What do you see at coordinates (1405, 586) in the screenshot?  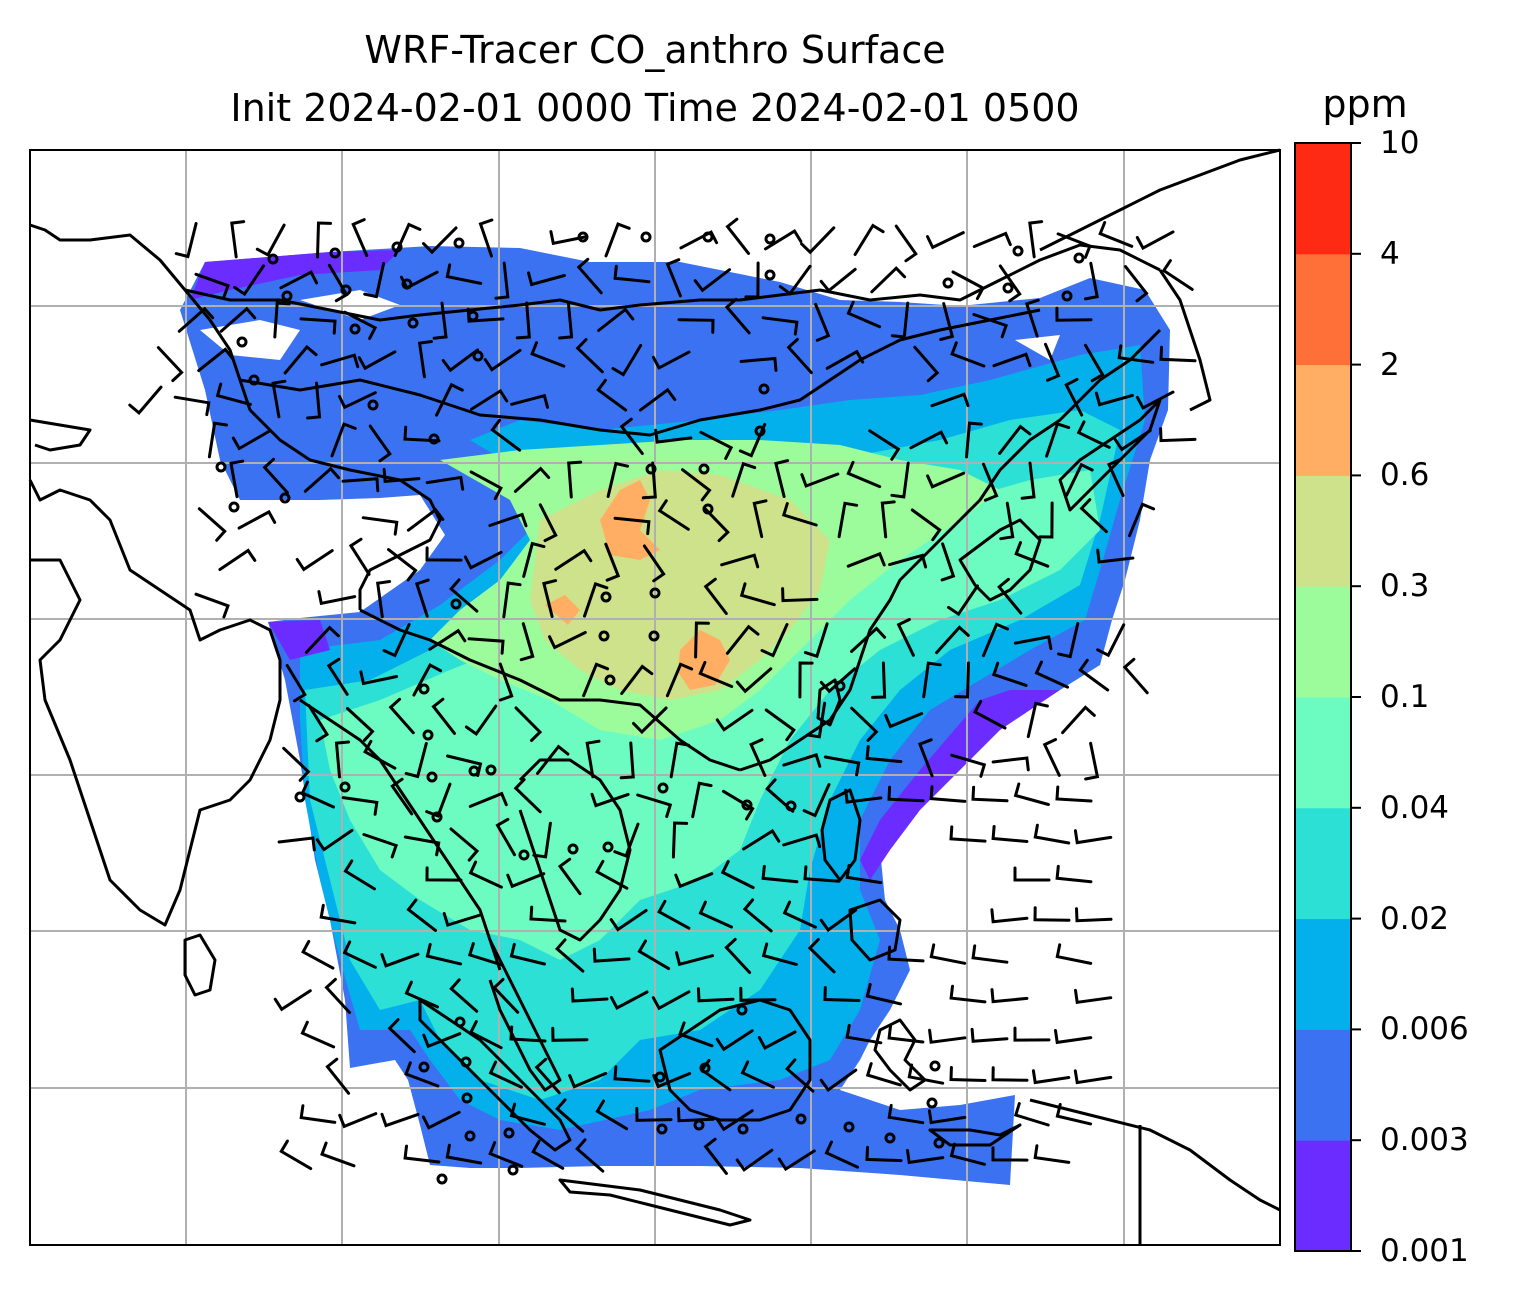 I see `colorbar-tick-label: 0.3` at bounding box center [1405, 586].